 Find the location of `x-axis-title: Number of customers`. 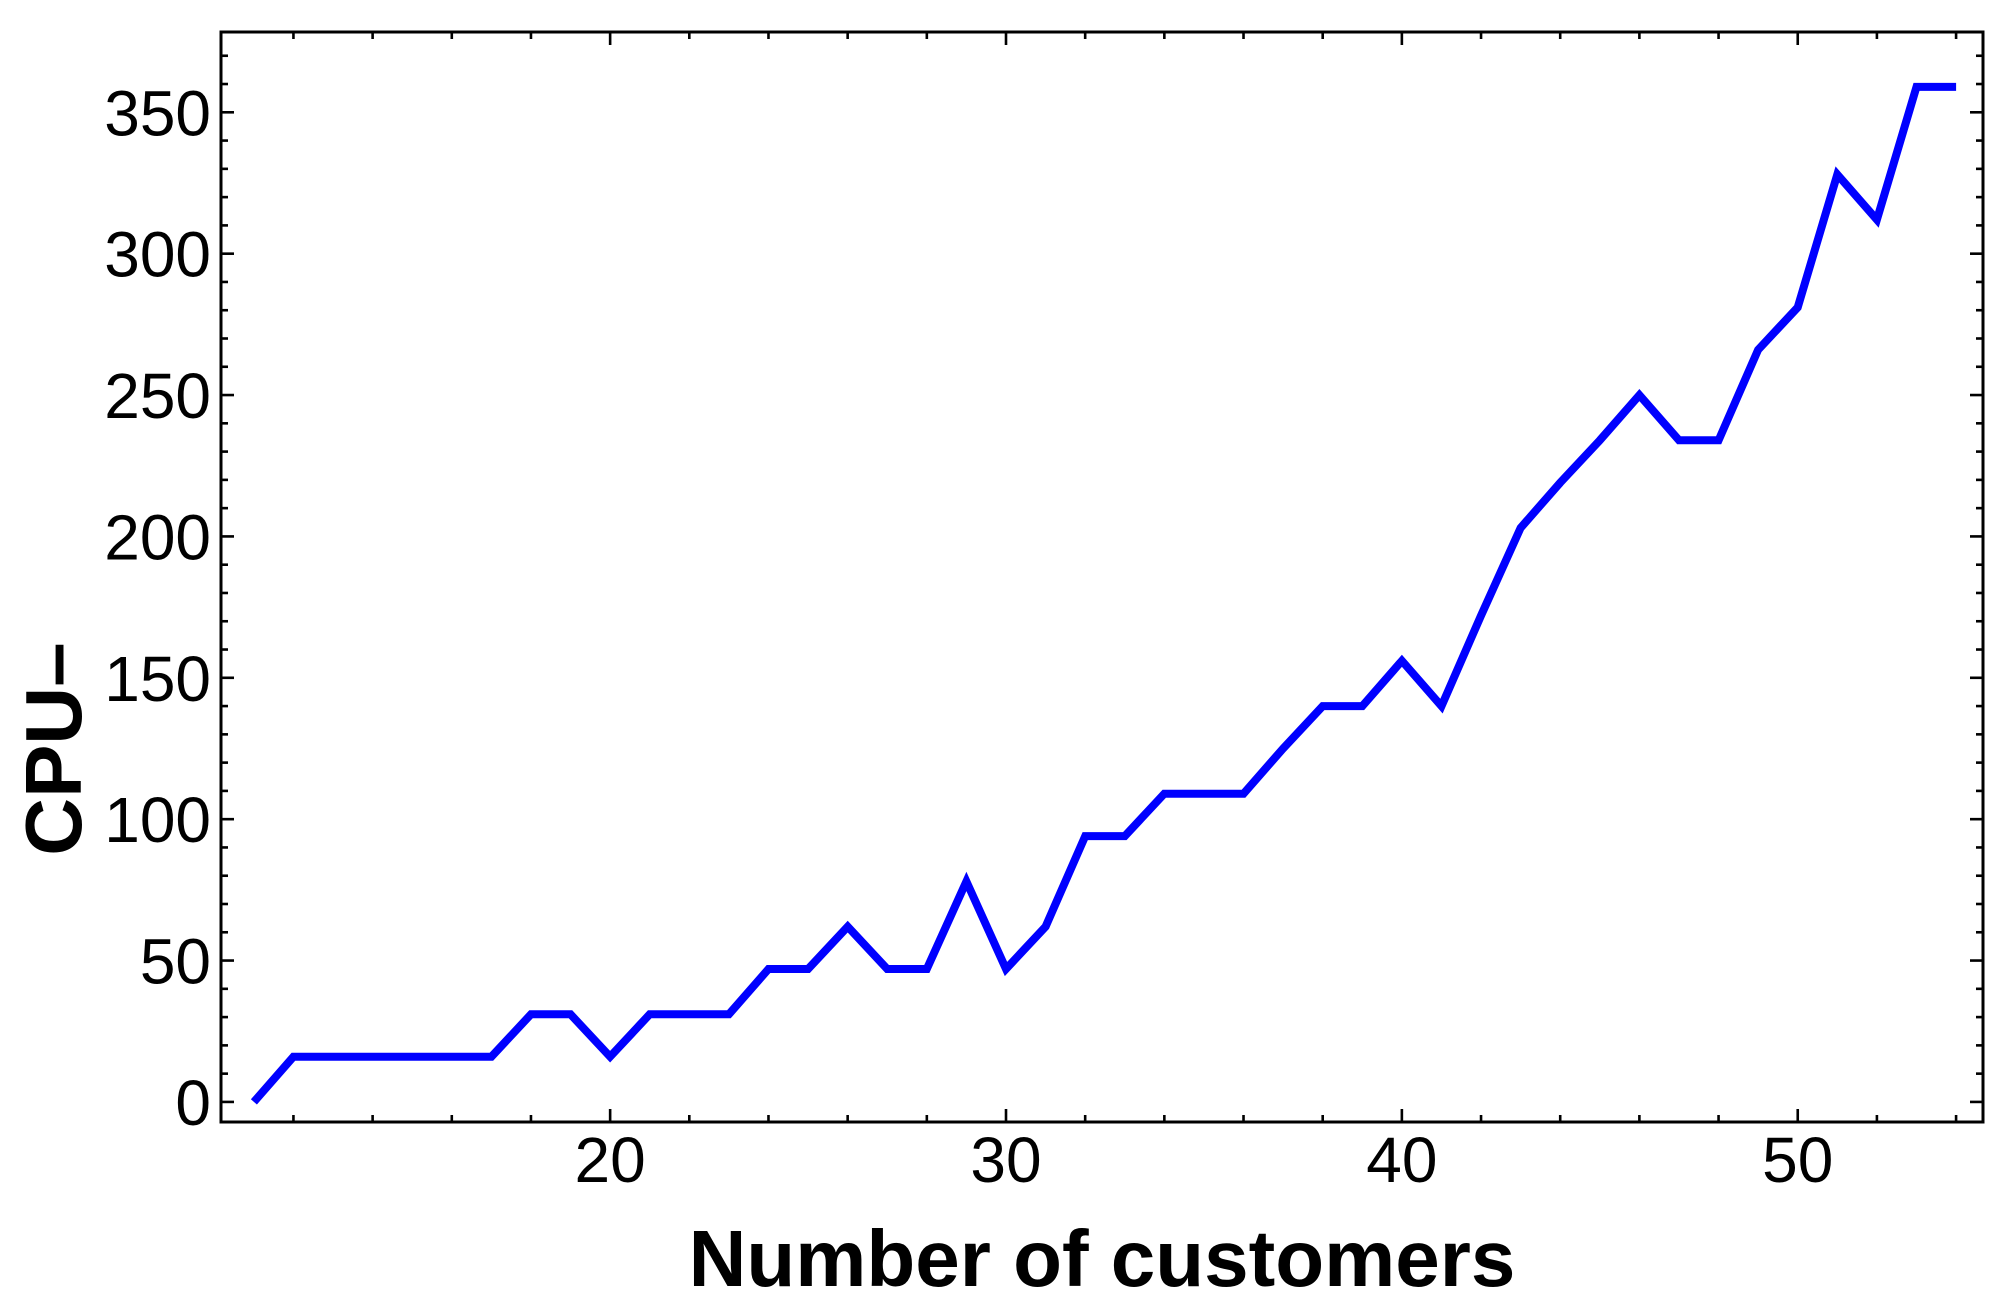

x-axis-title: Number of customers is located at coordinates (1102, 1258).